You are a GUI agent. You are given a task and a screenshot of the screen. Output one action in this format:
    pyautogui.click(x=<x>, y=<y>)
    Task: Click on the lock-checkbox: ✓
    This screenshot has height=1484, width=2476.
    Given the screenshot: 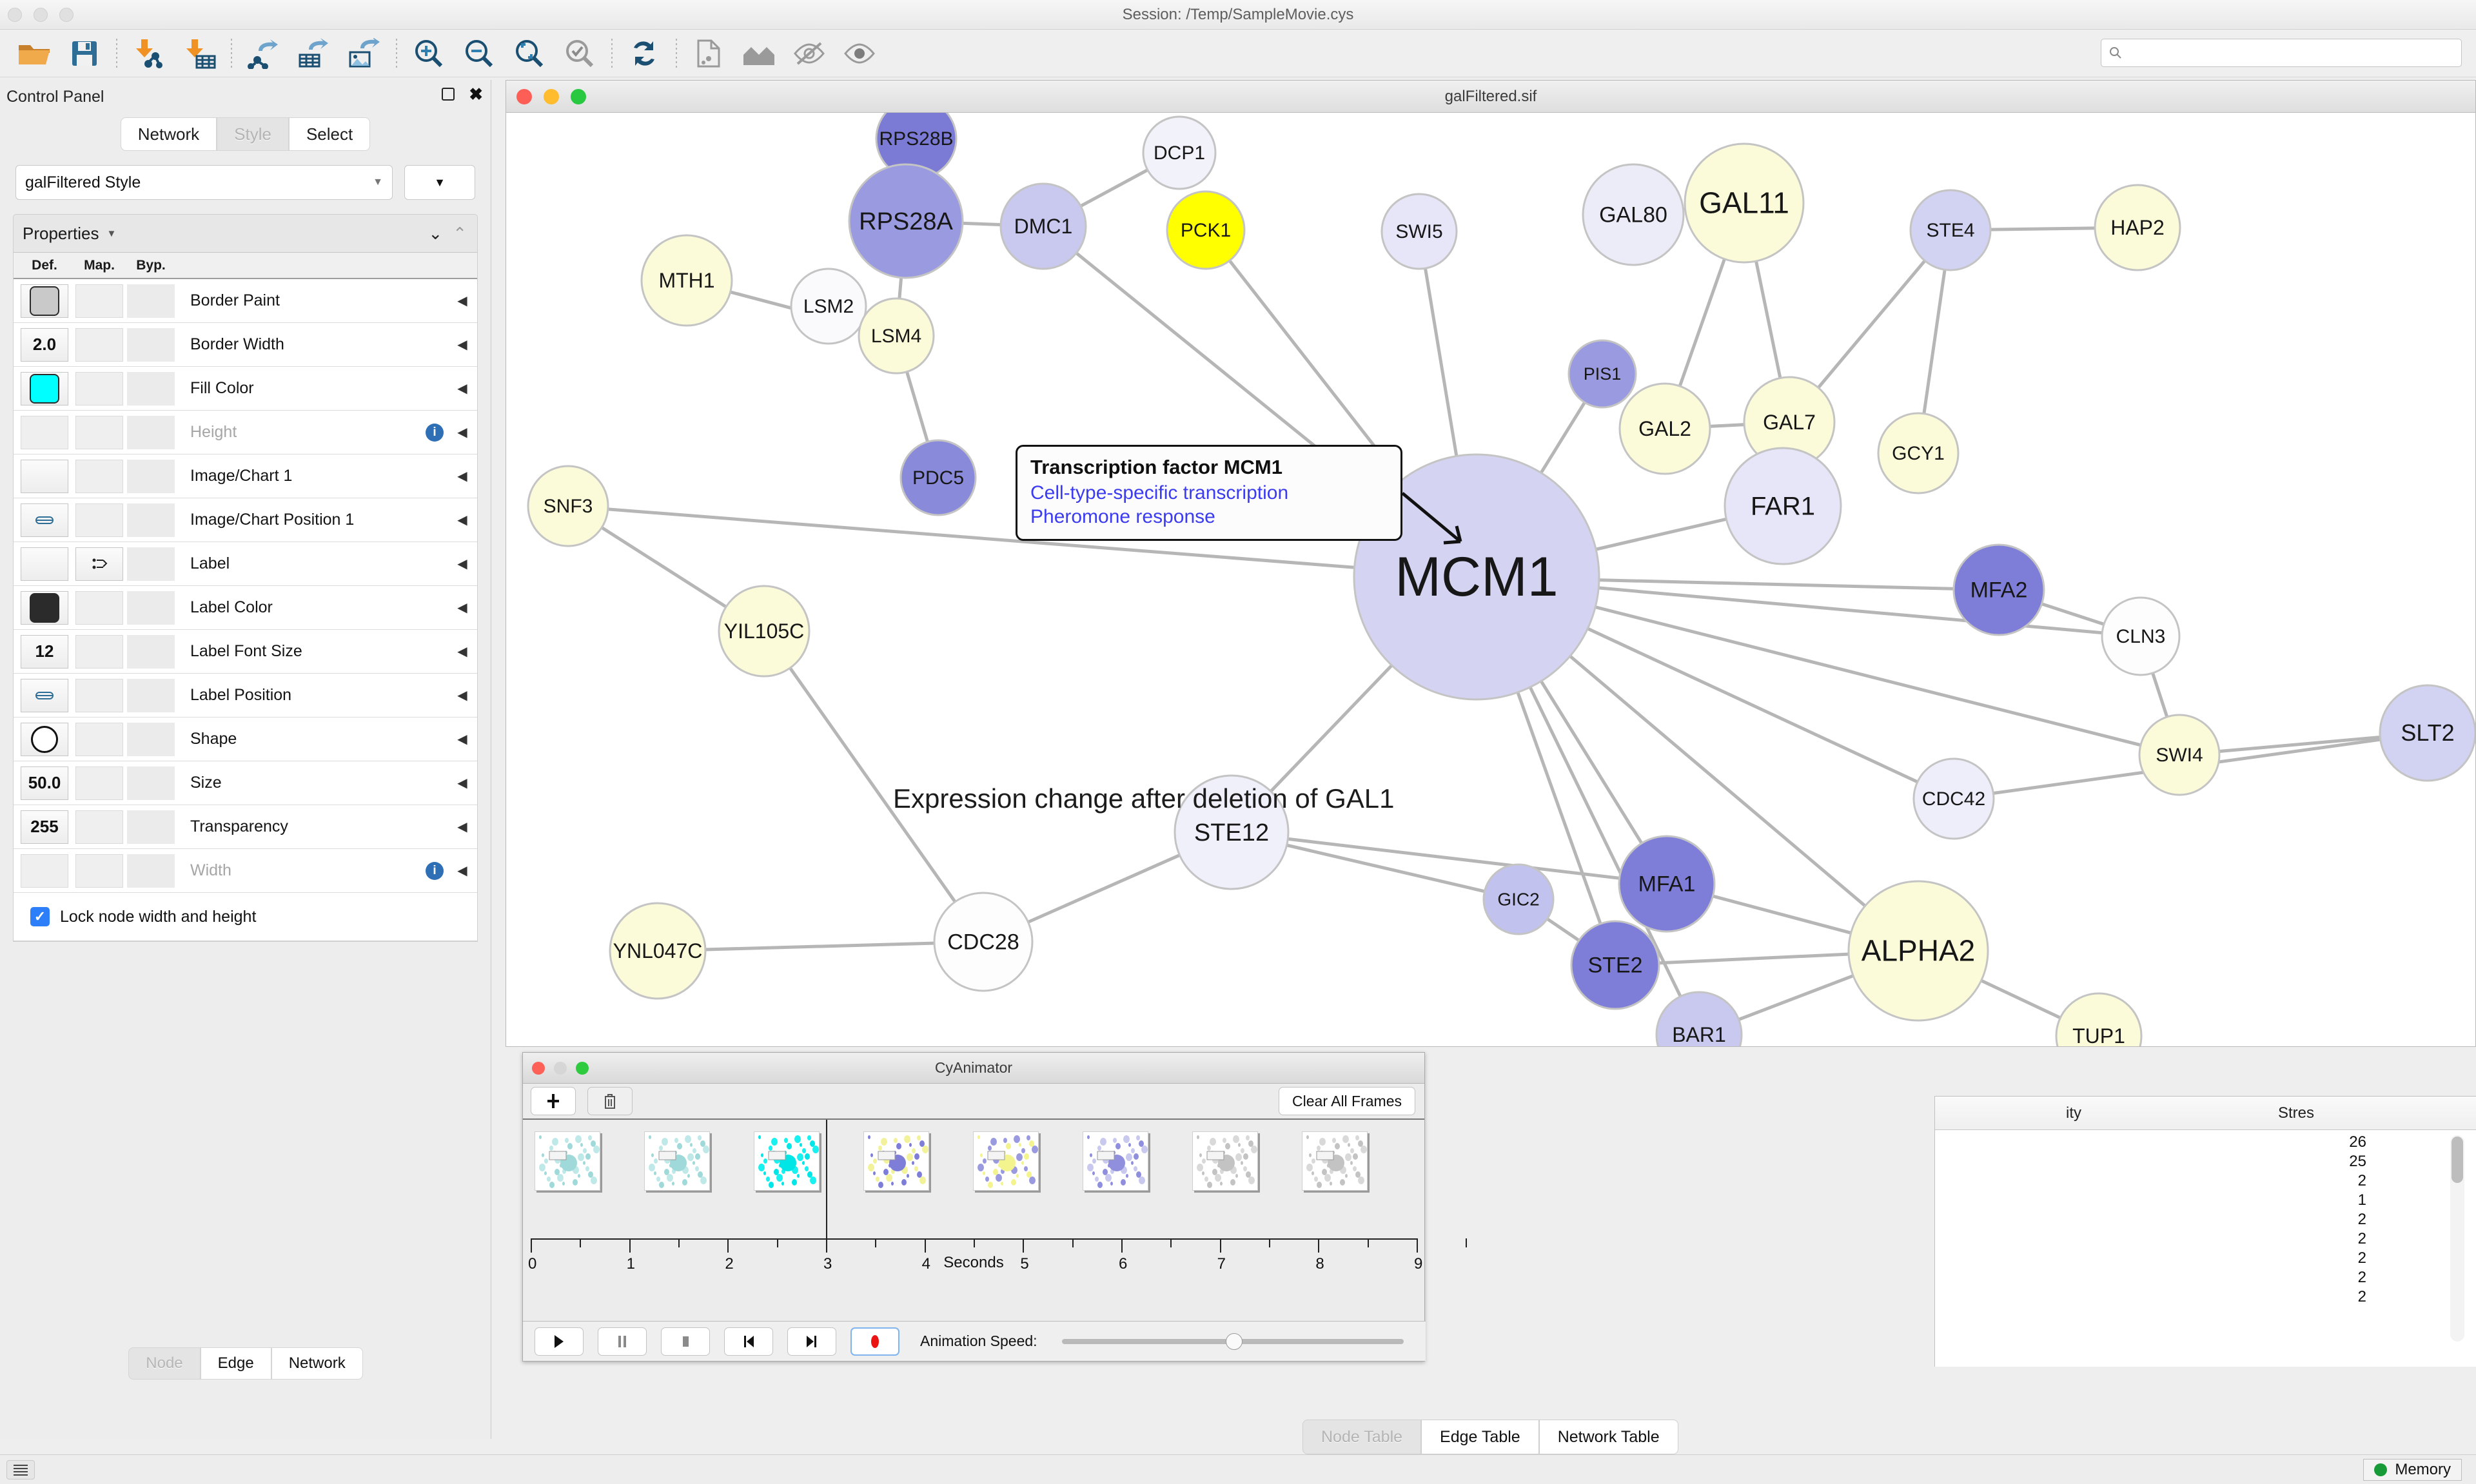 What is the action you would take?
    pyautogui.click(x=40, y=916)
    